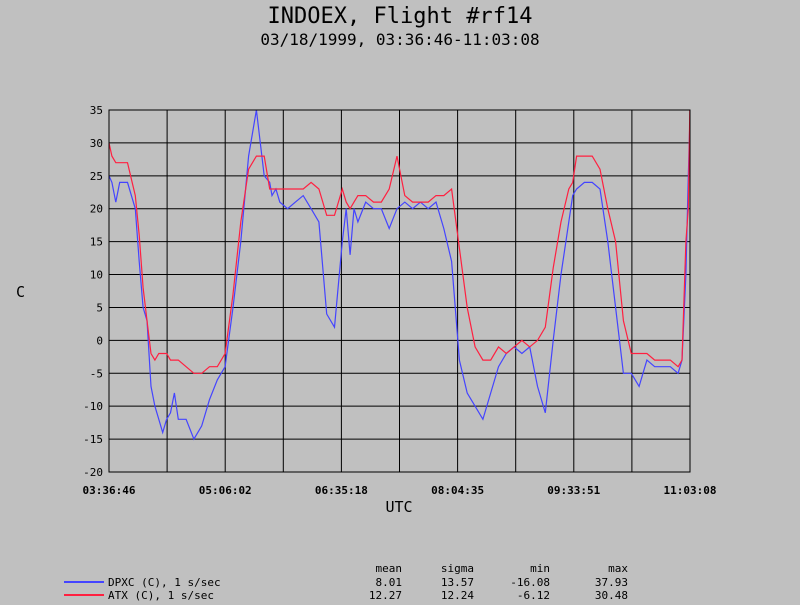 The height and width of the screenshot is (605, 800). Describe the element at coordinates (109, 490) in the screenshot. I see `x-tick-label: 03:36:46` at that location.